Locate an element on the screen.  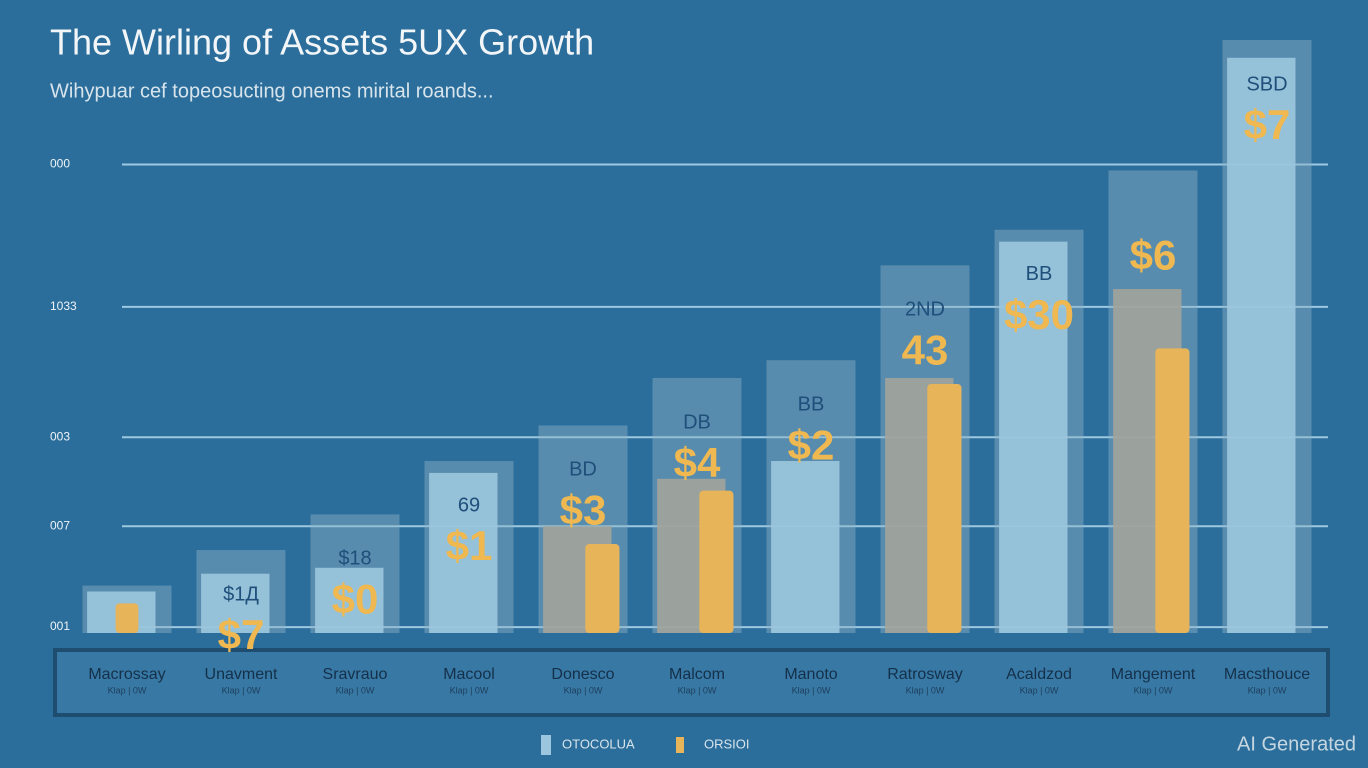
big-label: $30 is located at coordinates (1039, 314).